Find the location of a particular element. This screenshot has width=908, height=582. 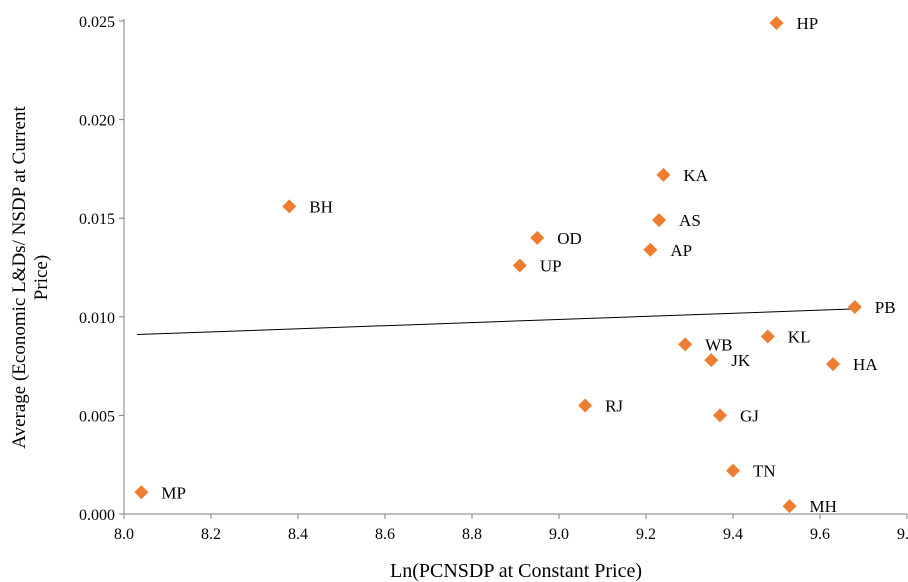

plot-area is located at coordinates (496, 322).